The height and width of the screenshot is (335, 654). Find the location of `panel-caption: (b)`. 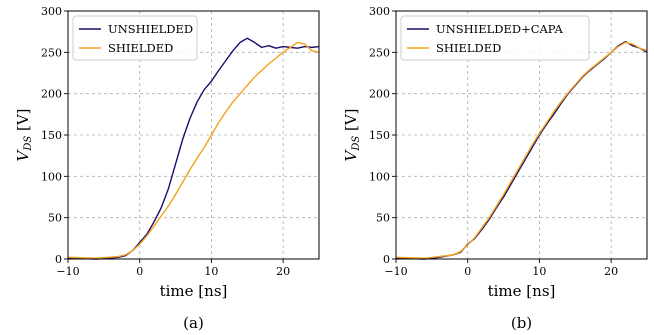

panel-caption: (b) is located at coordinates (521, 323).